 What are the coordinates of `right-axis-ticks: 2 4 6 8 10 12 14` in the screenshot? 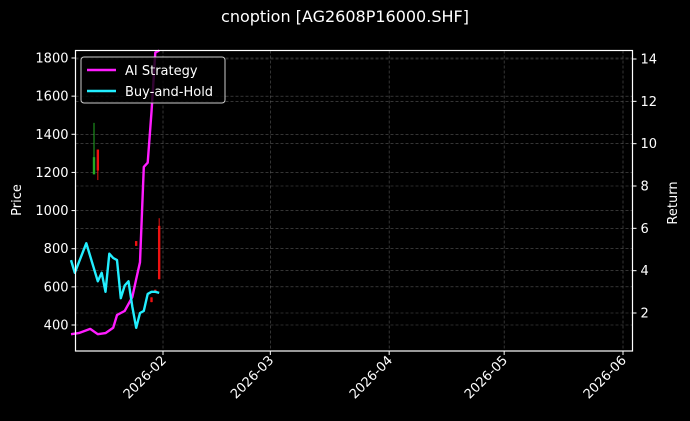 It's located at (645, 187).